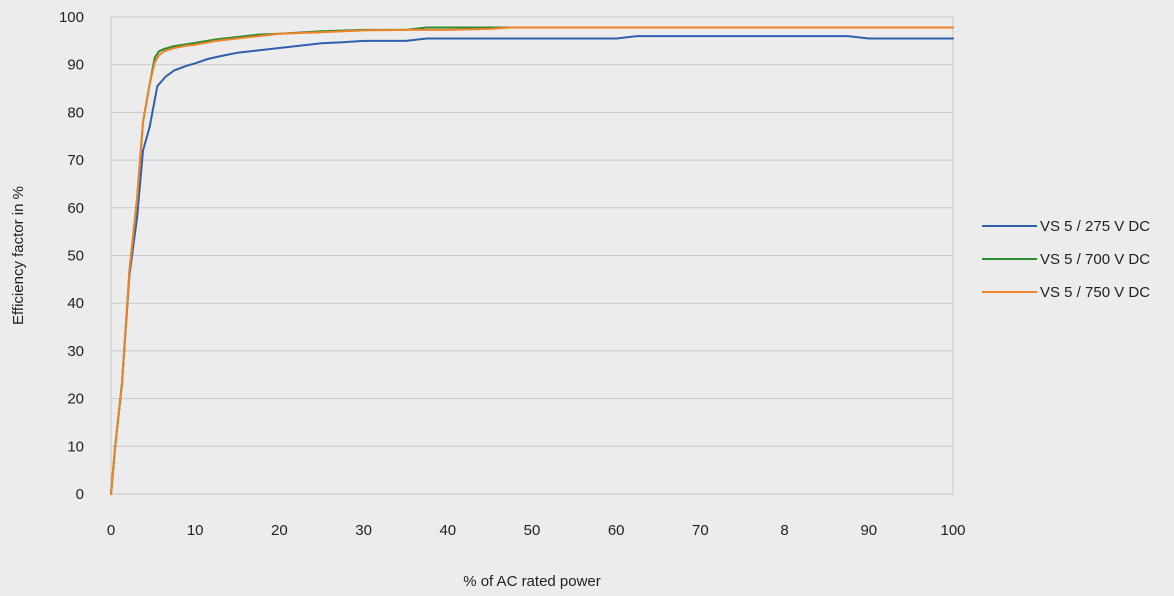  What do you see at coordinates (1095, 259) in the screenshot?
I see `legend-label: VS 5 / 700 V DC` at bounding box center [1095, 259].